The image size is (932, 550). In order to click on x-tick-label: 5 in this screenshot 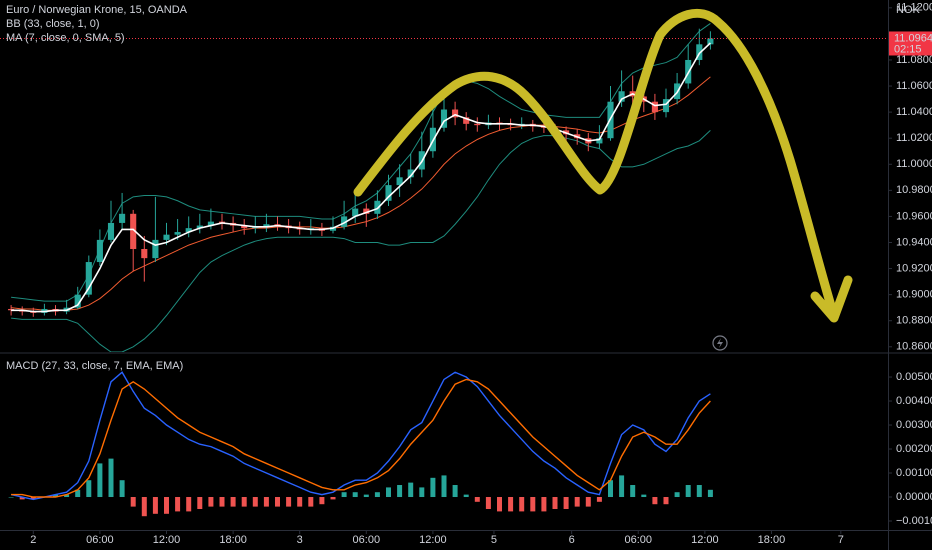, I will do `click(494, 540)`.